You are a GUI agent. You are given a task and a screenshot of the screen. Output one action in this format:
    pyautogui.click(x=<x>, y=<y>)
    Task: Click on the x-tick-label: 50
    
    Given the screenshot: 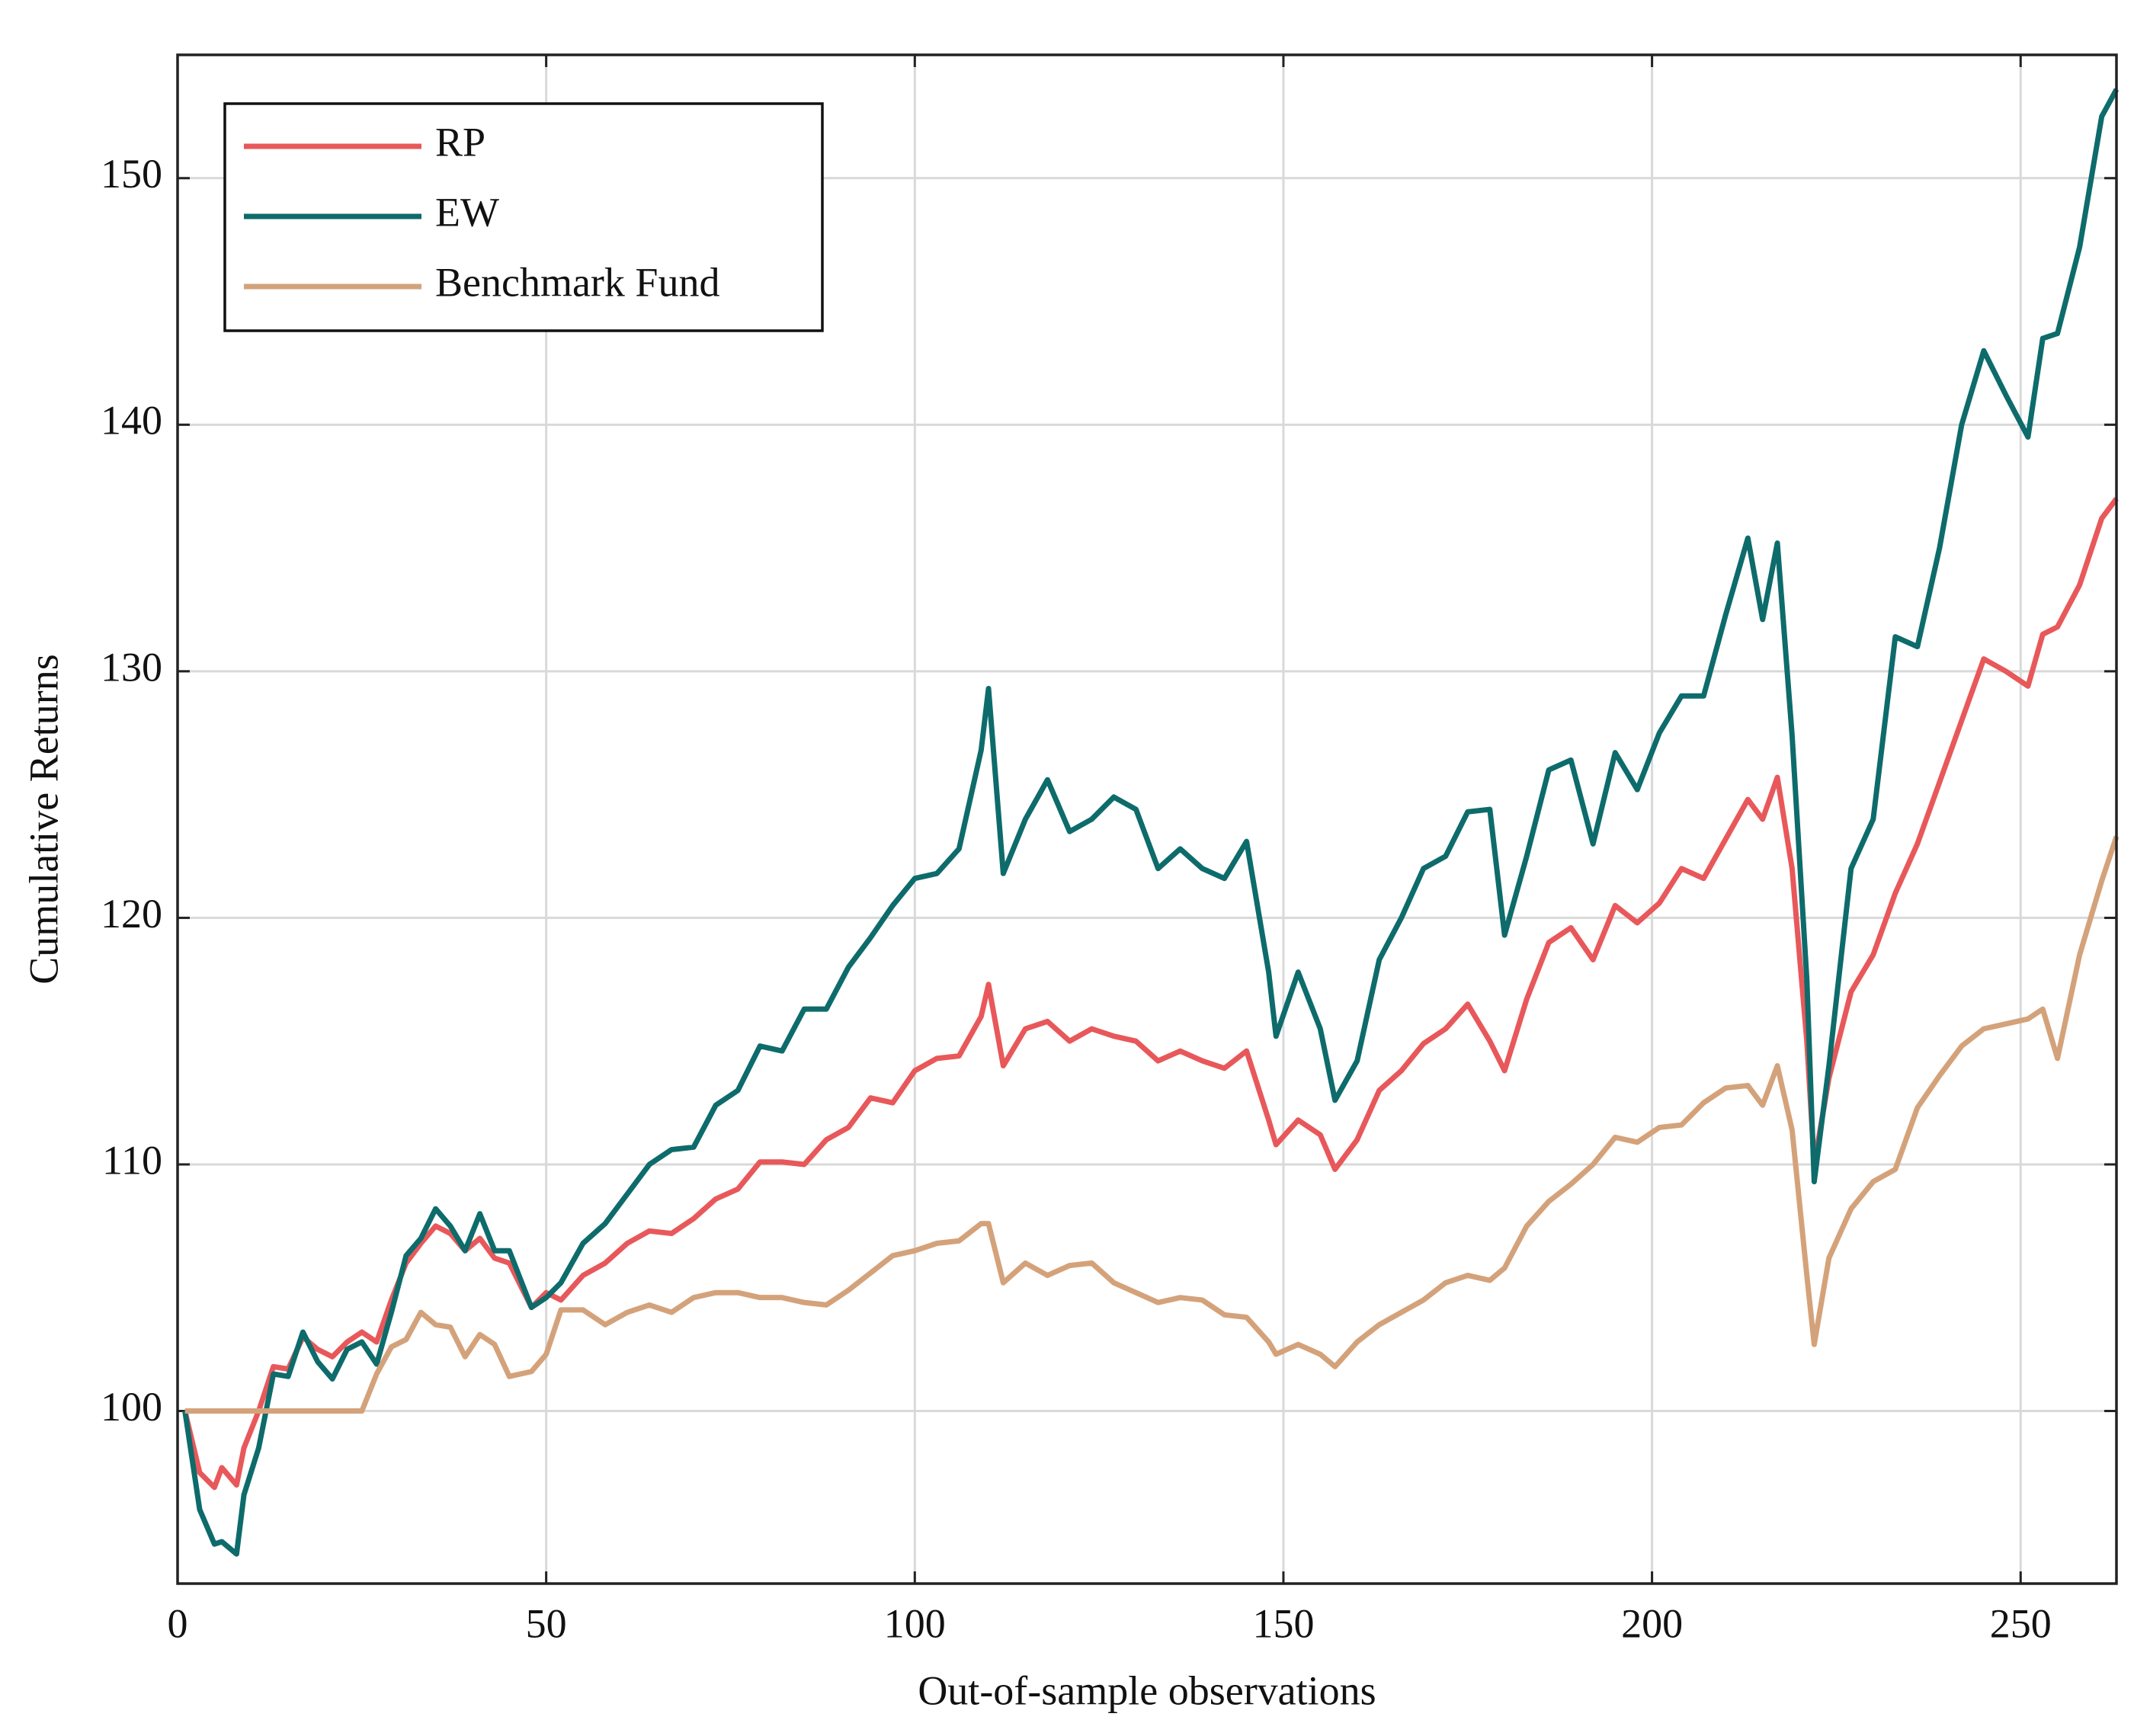 What is the action you would take?
    pyautogui.click(x=546, y=1623)
    